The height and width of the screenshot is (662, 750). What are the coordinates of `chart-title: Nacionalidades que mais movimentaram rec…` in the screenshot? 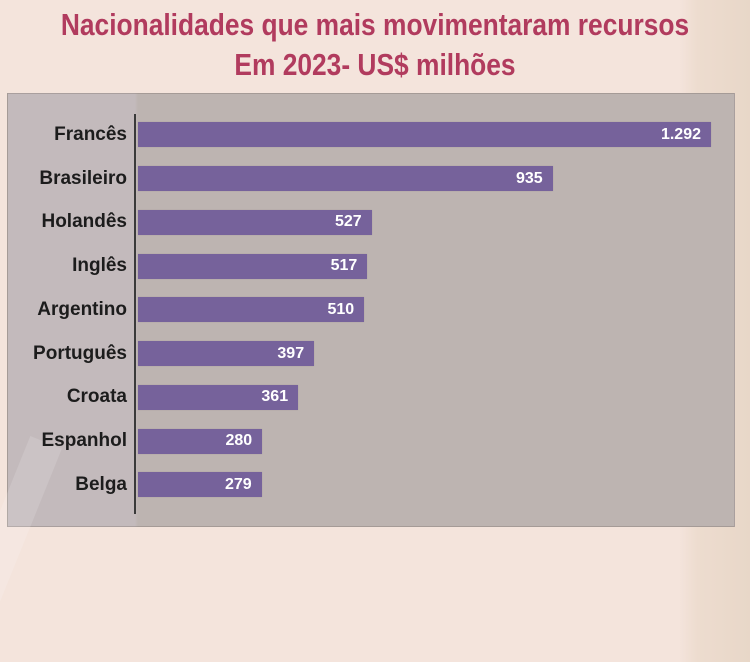 It's located at (375, 24).